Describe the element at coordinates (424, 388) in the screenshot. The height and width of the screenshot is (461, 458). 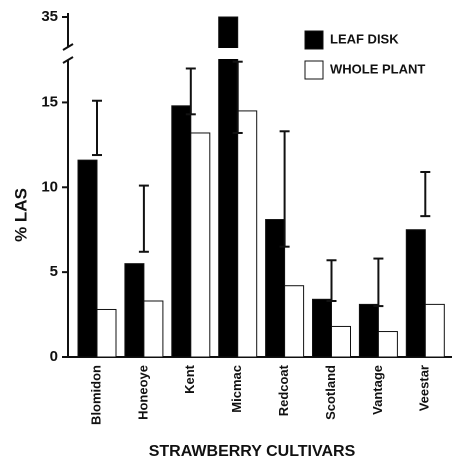
I see `x-tick-label: Veestar` at that location.